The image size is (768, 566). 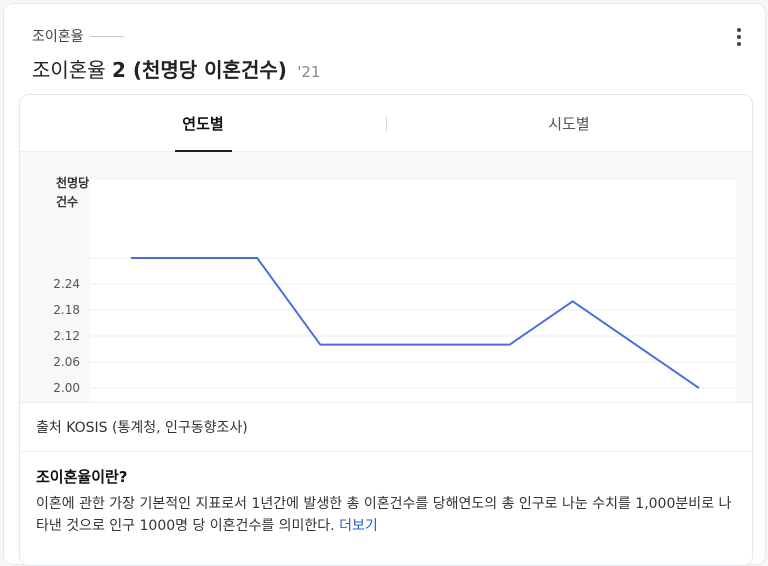 I want to click on more-options-icon, so click(x=739, y=37).